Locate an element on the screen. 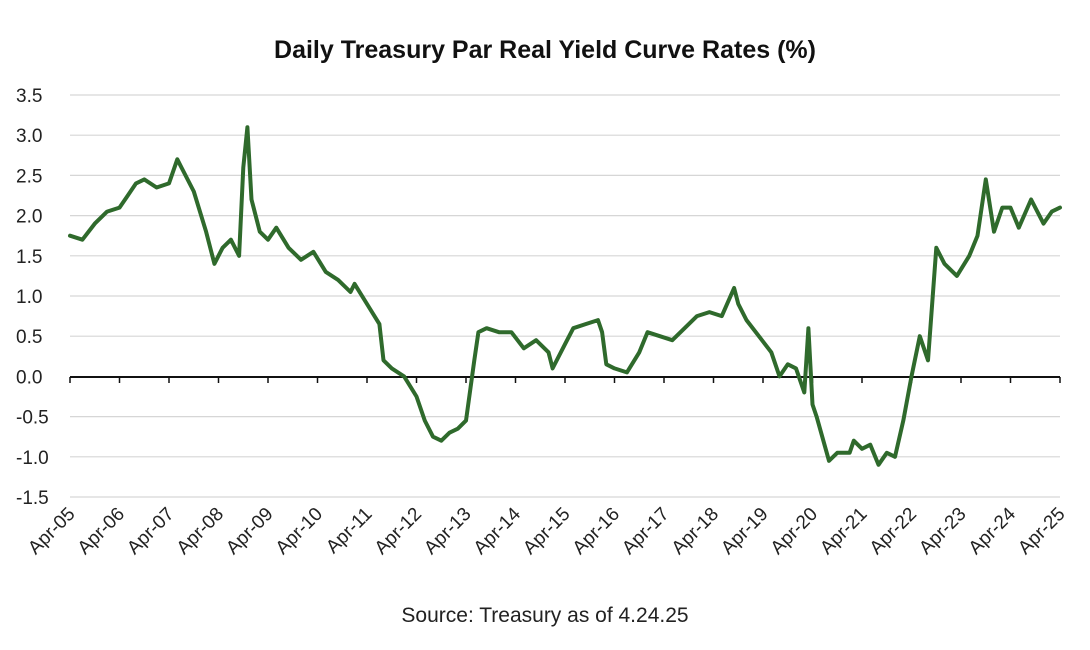  source-note: Source: Treasury as of 4.24.25 is located at coordinates (545, 615).